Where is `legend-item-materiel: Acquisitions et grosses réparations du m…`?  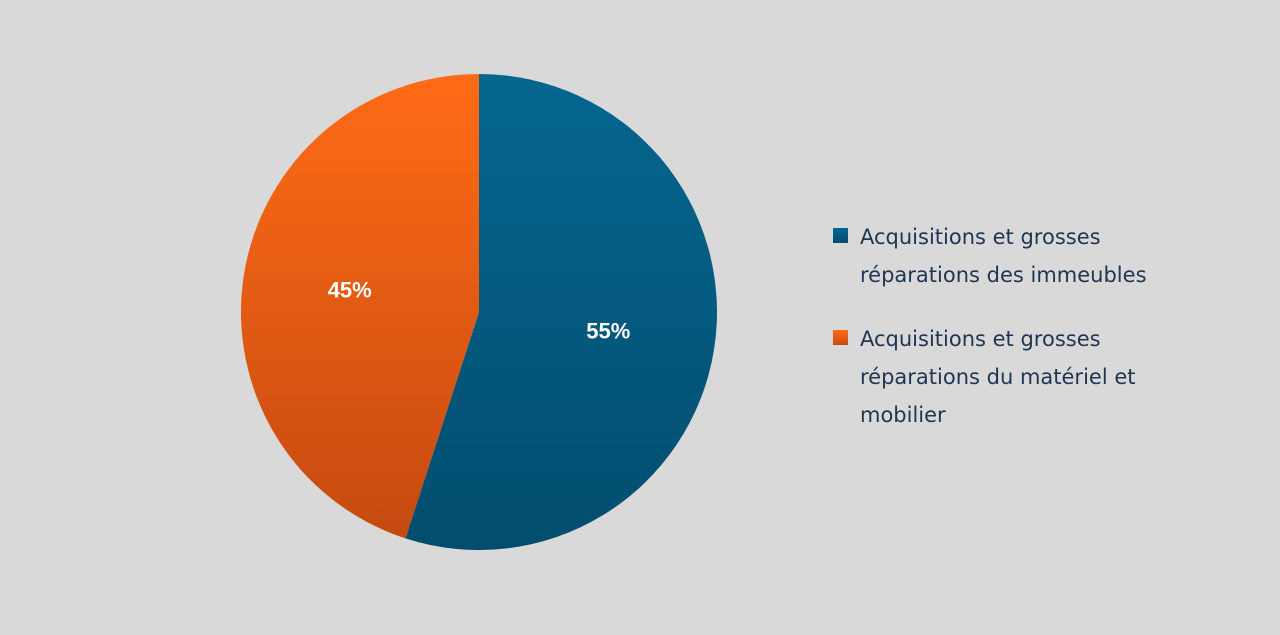
legend-item-materiel: Acquisitions et grosses réparations du m… is located at coordinates (1033, 377).